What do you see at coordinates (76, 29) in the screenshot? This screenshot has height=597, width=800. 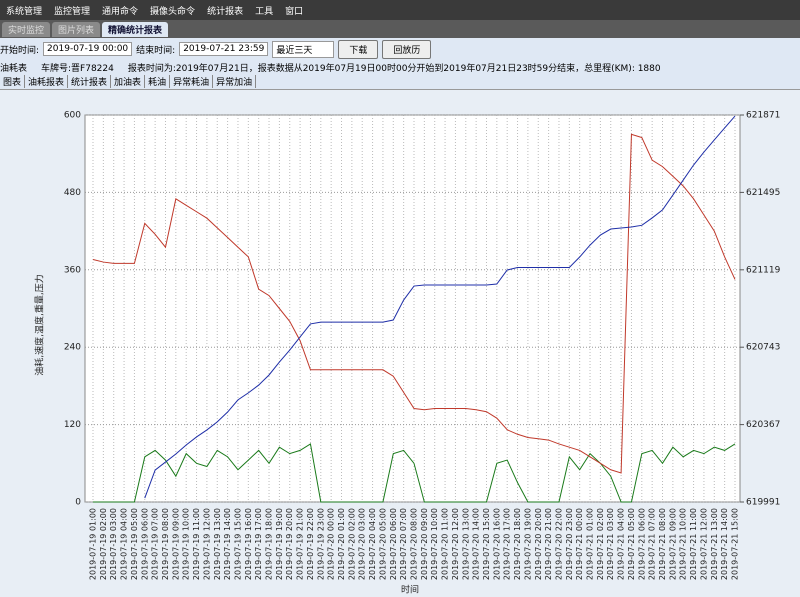 I see `tab: 图片列表` at bounding box center [76, 29].